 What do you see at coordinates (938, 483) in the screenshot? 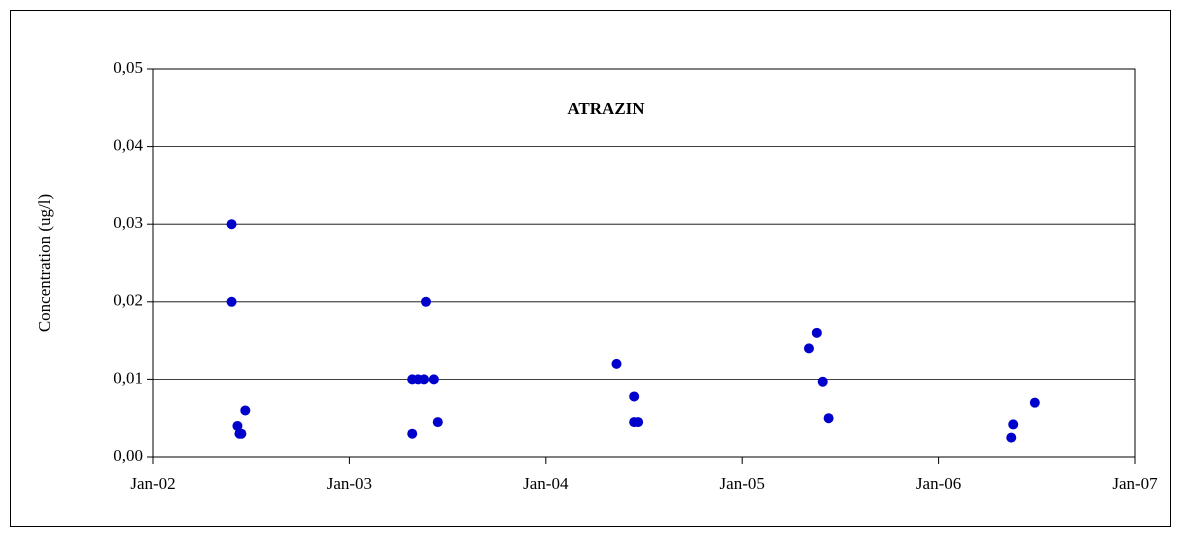
I see `x-tick-label: Jan-06` at bounding box center [938, 483].